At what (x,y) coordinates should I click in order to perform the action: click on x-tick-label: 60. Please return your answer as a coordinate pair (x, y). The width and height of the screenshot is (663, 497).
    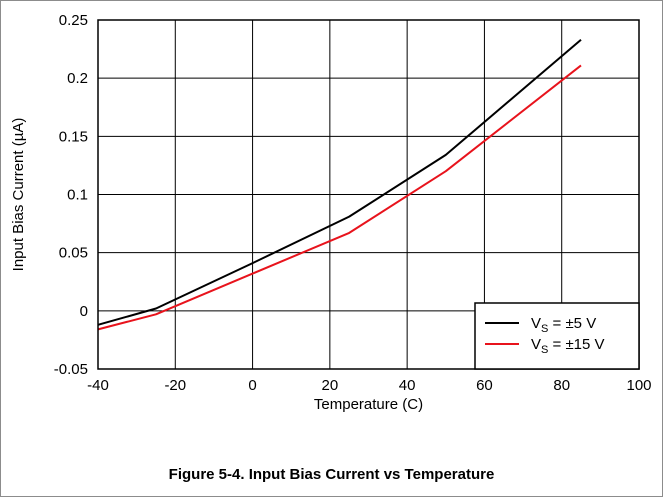
    Looking at the image, I should click on (484, 385).